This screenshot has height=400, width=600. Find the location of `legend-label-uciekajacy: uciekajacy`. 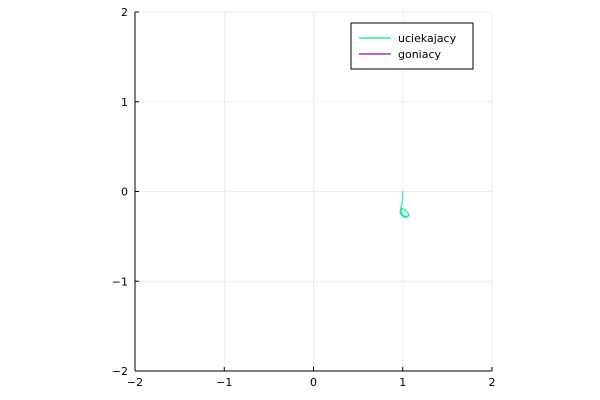

legend-label-uciekajacy: uciekajacy is located at coordinates (427, 38).